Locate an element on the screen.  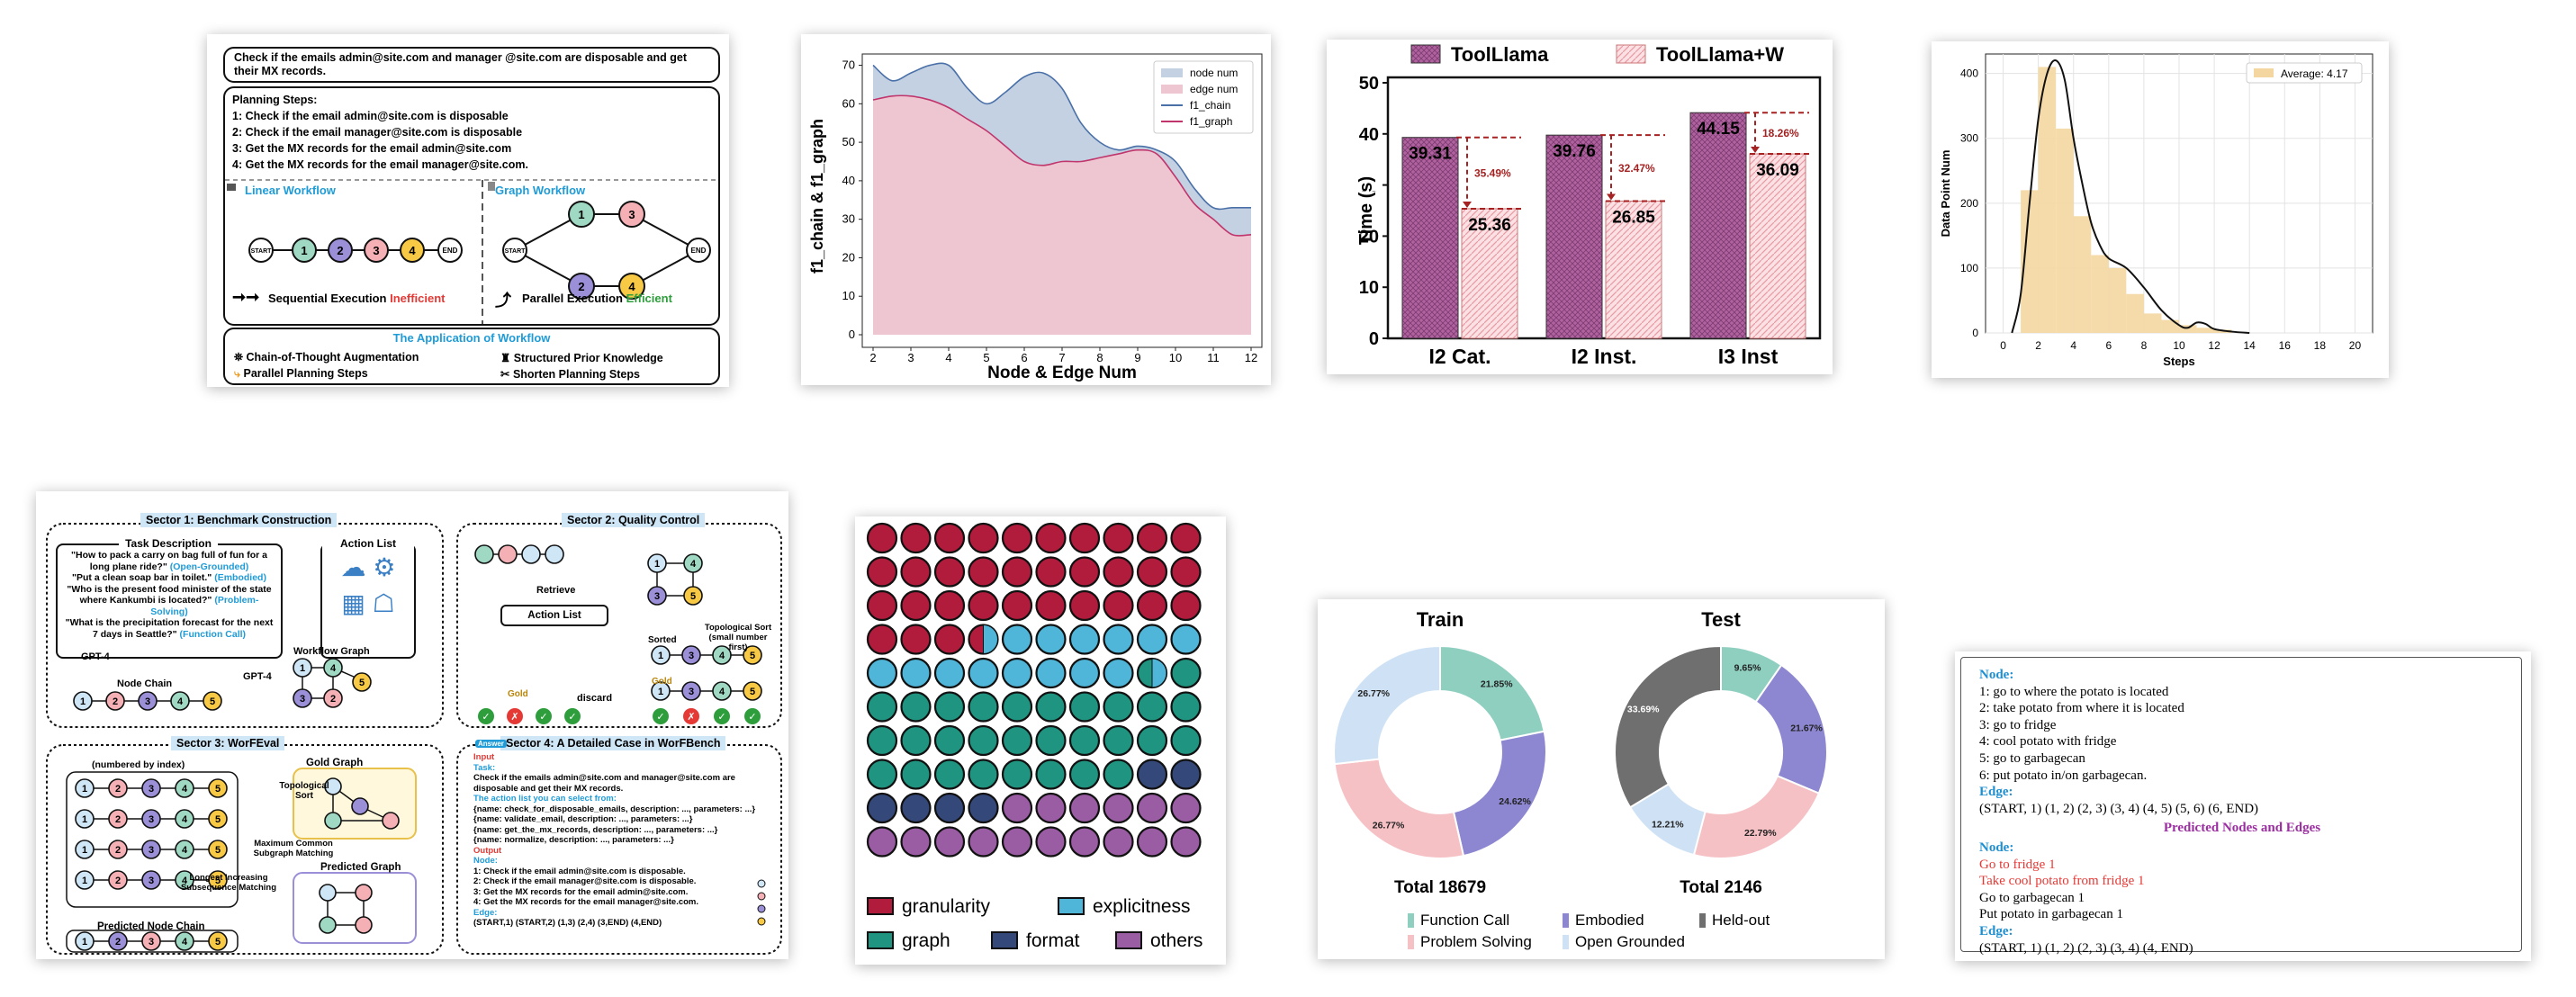
legend-label: Average: 4.17 is located at coordinates (2314, 73).